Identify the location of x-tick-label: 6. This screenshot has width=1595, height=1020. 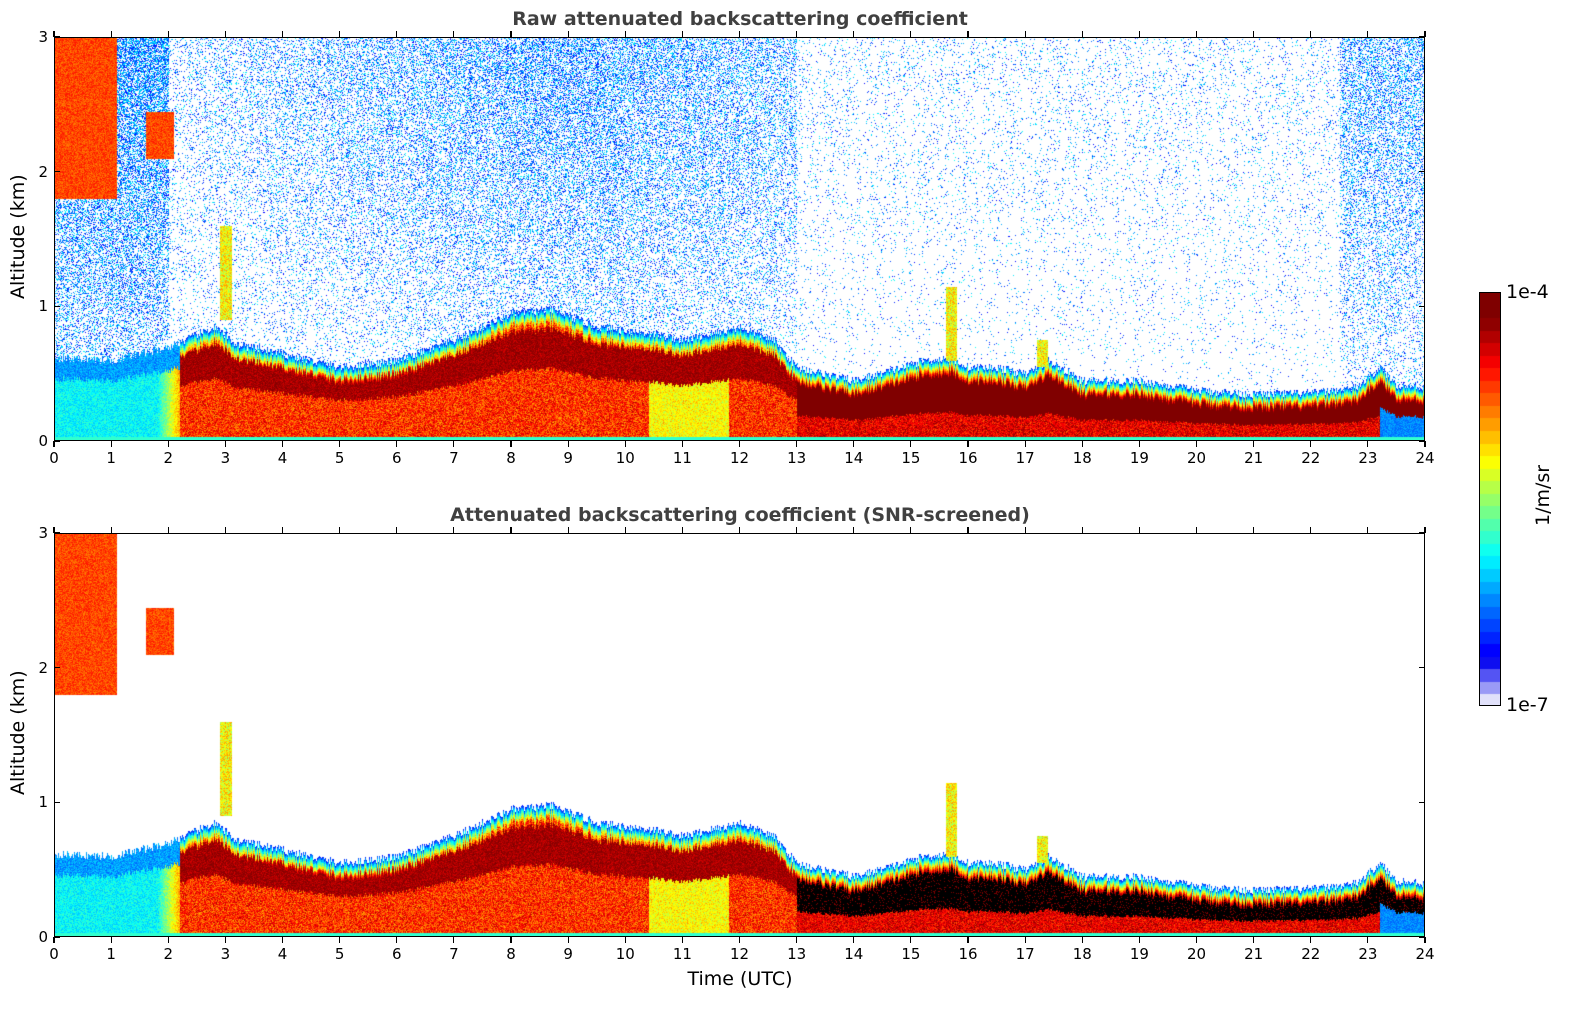
(396, 458).